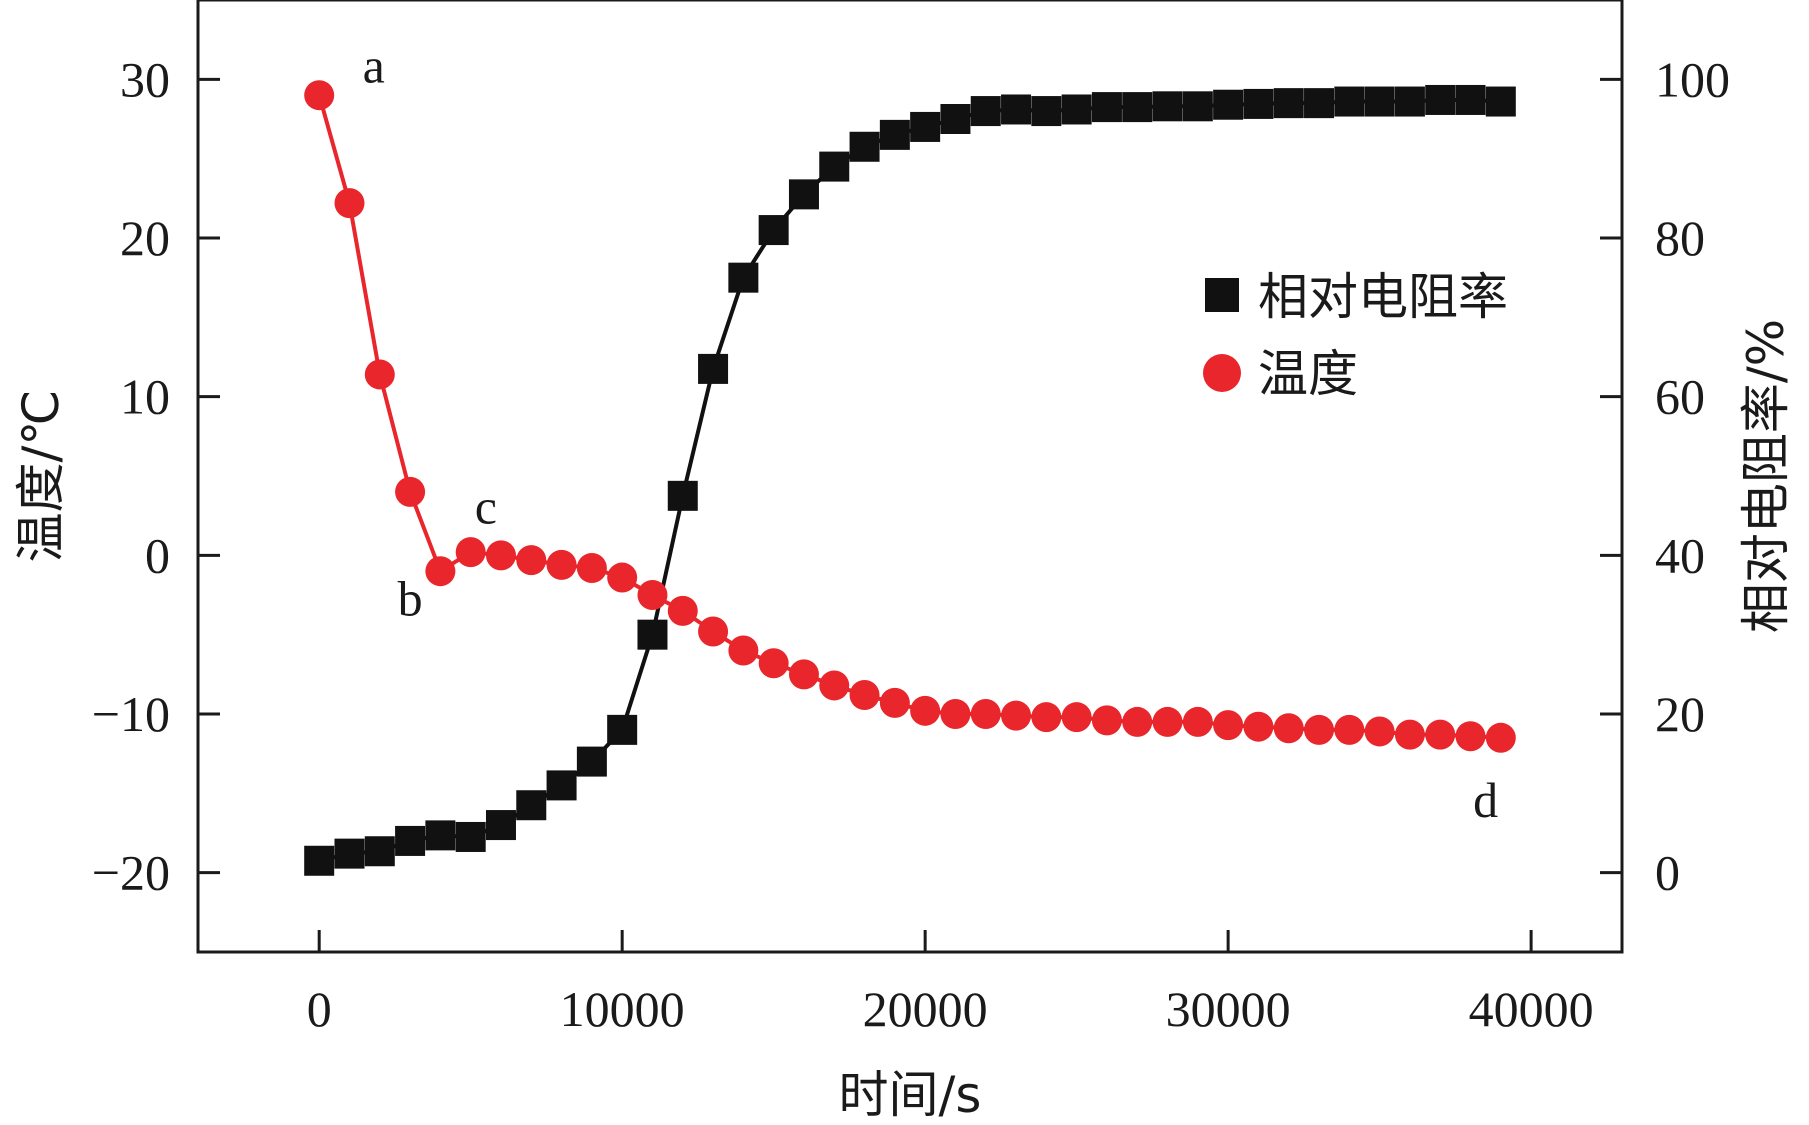 The width and height of the screenshot is (1809, 1125). What do you see at coordinates (131, 873) in the screenshot?
I see `left-y-tick-label: −20` at bounding box center [131, 873].